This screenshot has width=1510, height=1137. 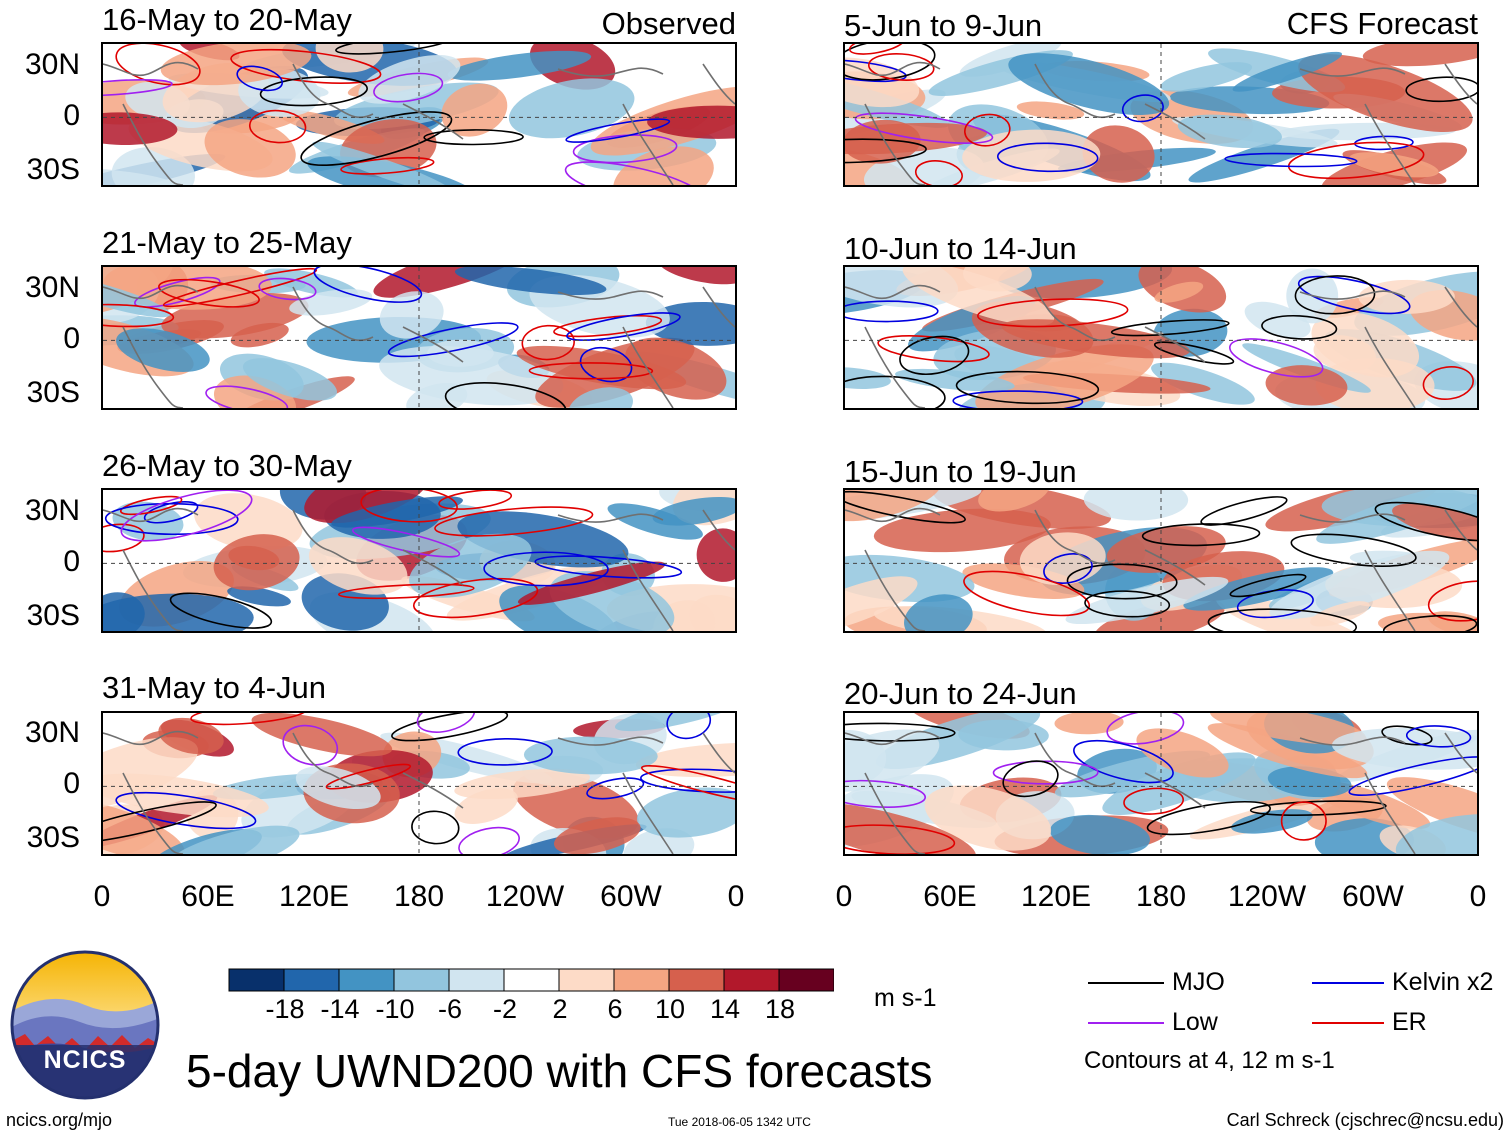 I want to click on colorbar-tick: -2, so click(x=504, y=1009).